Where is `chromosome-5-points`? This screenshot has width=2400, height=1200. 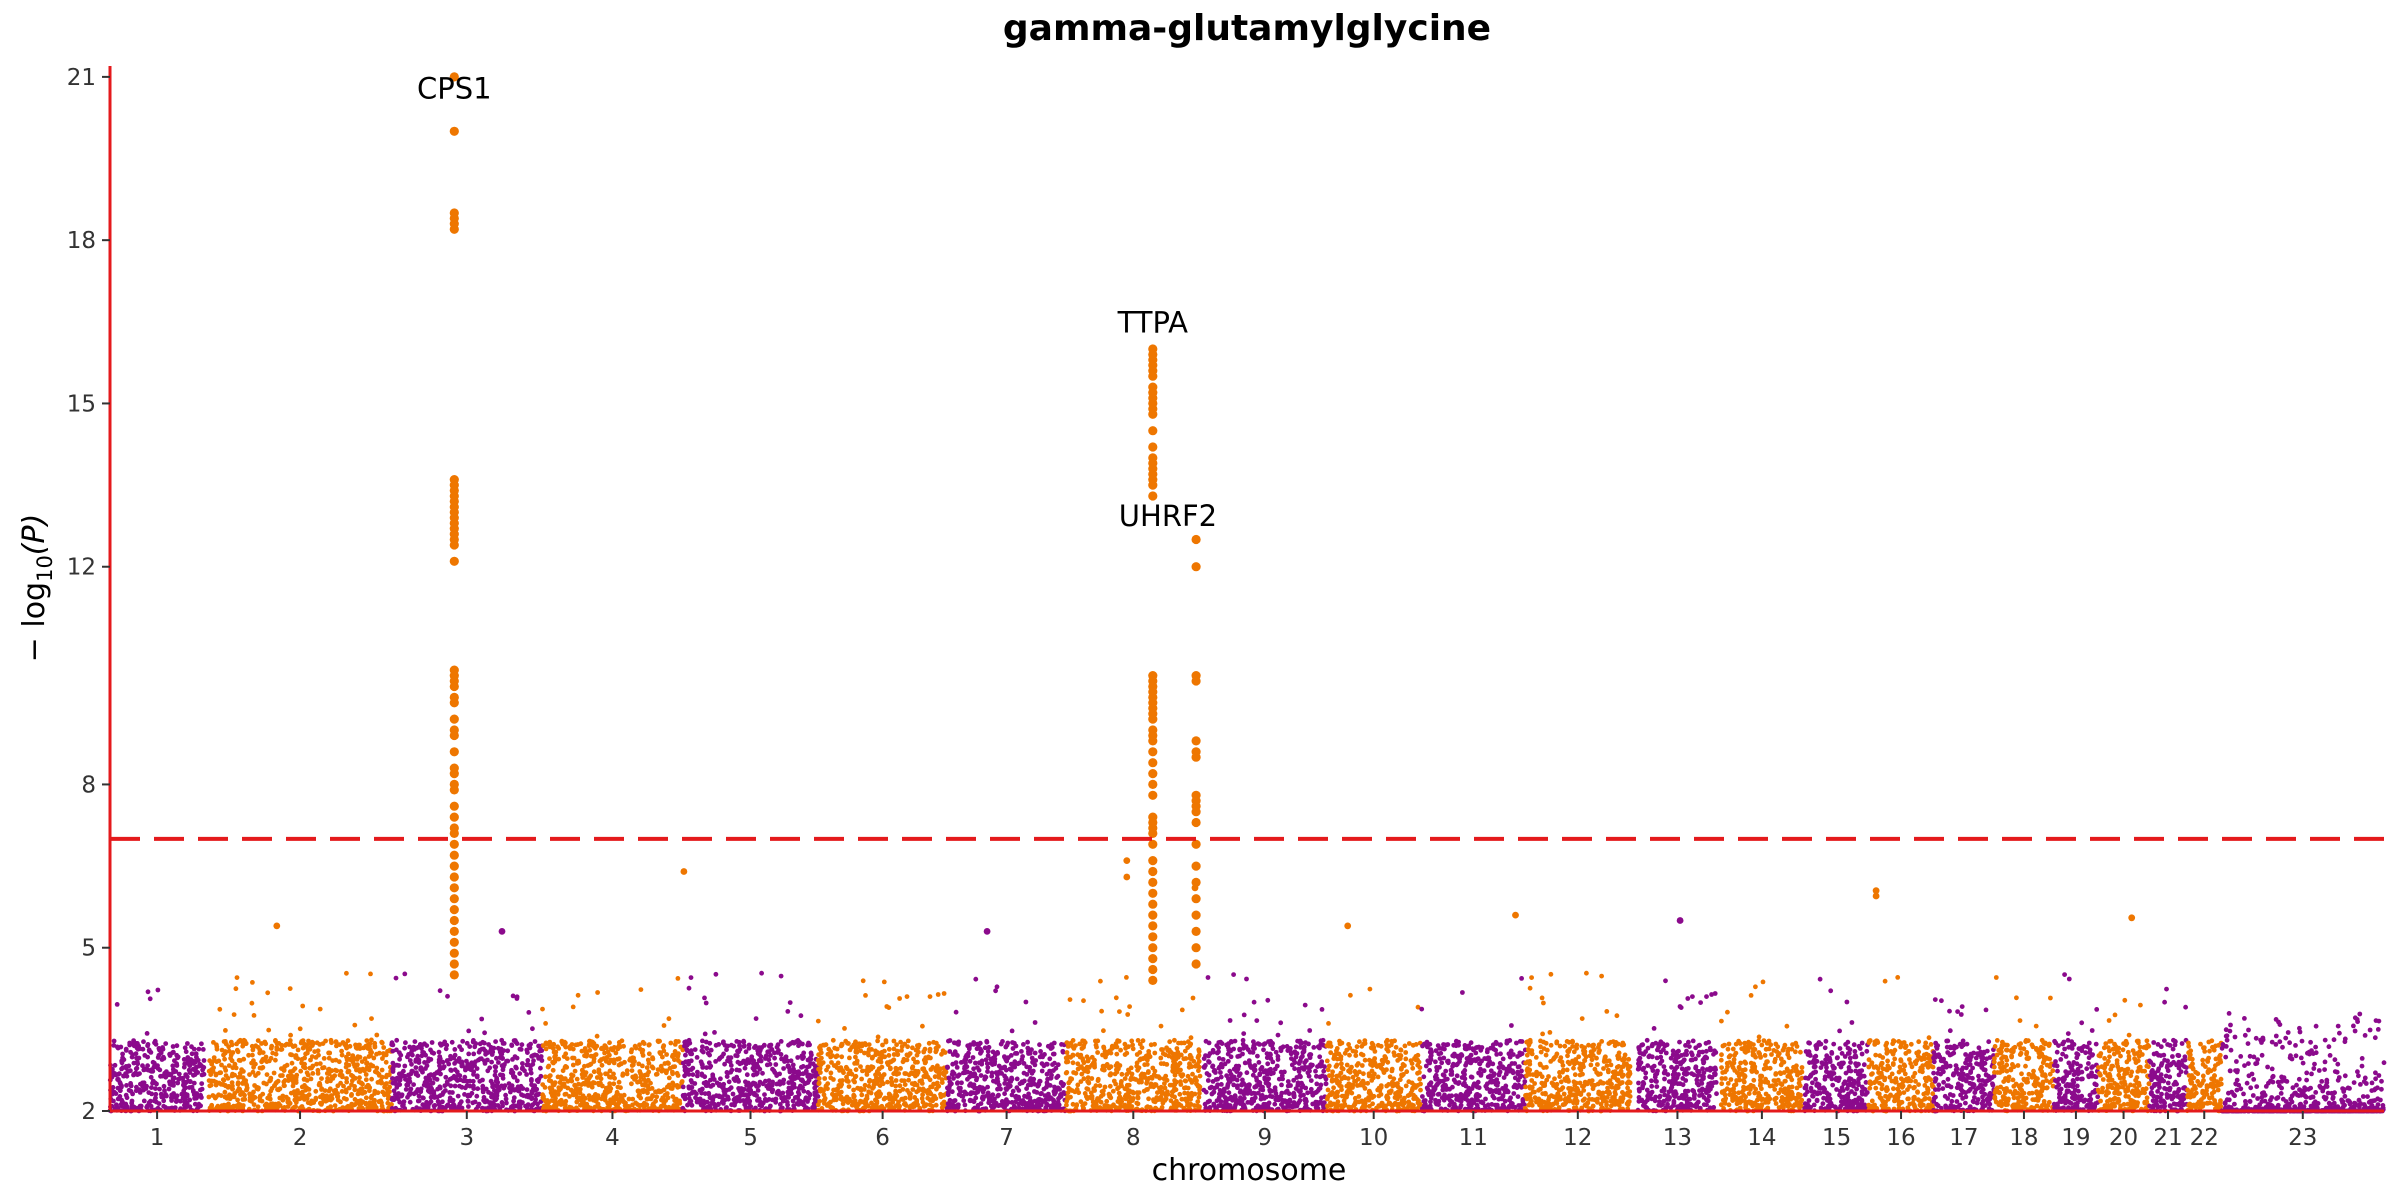 chromosome-5-points is located at coordinates (750, 1042).